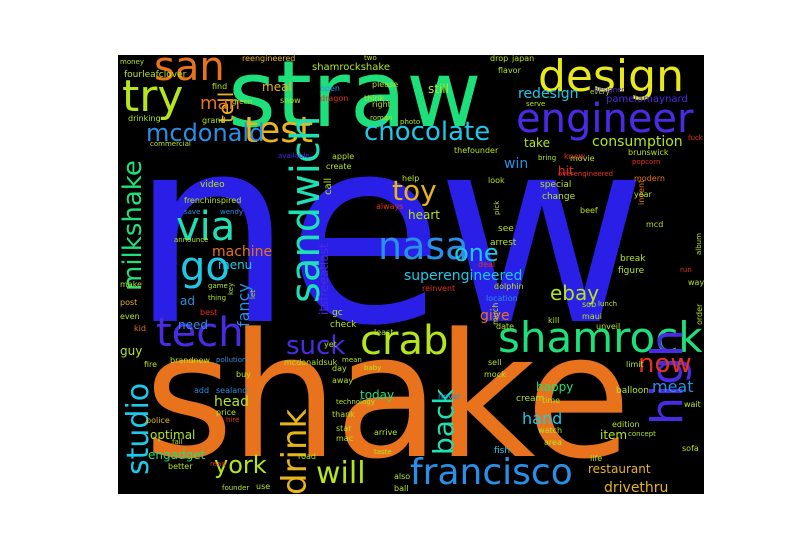  Describe the element at coordinates (497, 207) in the screenshot. I see `word-pick: pick` at that location.